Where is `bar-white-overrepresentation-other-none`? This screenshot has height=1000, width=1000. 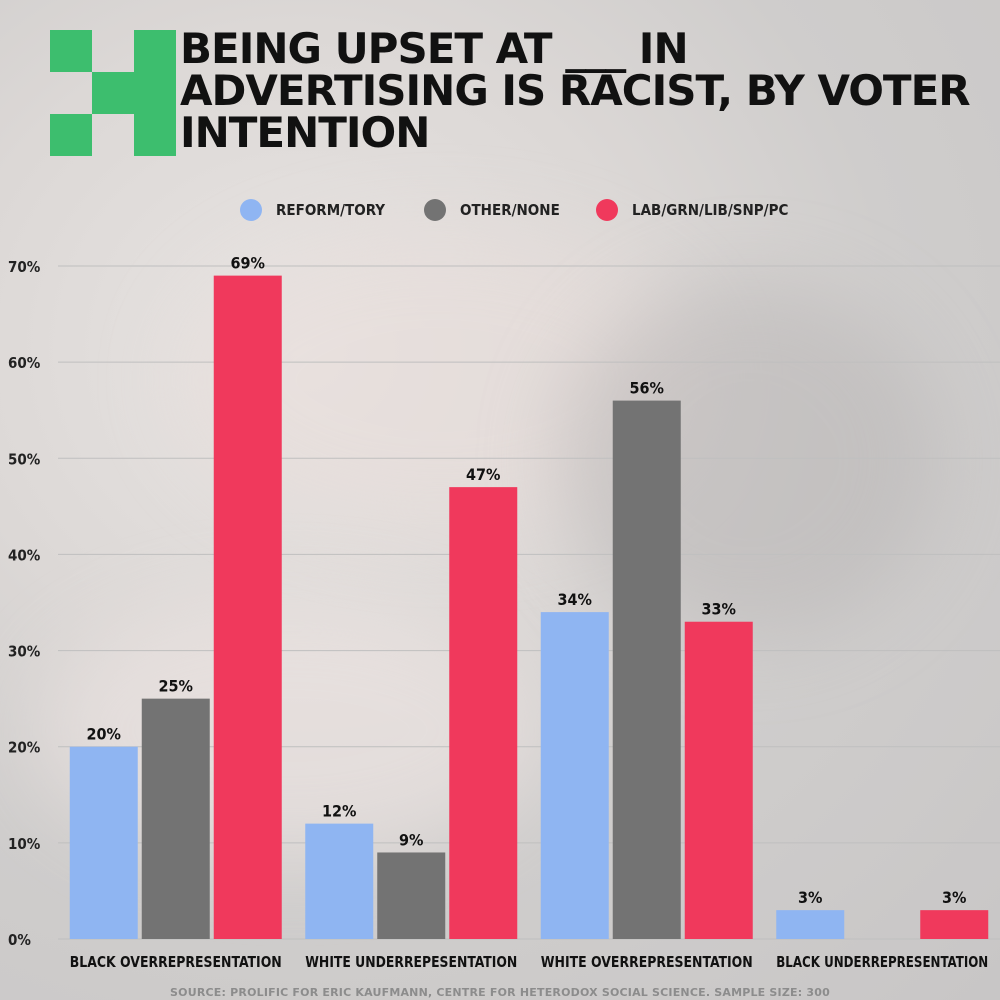
bar-white-overrepresentation-other-none is located at coordinates (646, 670).